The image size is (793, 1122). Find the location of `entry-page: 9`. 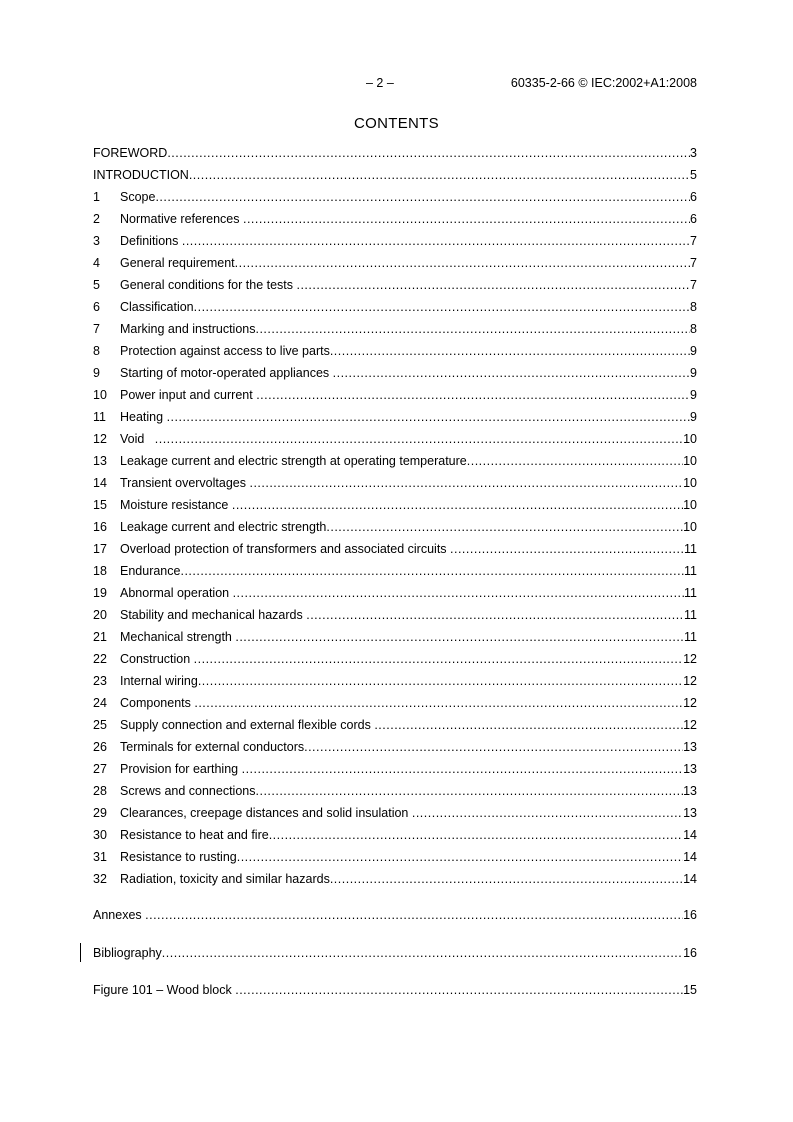

entry-page: 9 is located at coordinates (693, 351).